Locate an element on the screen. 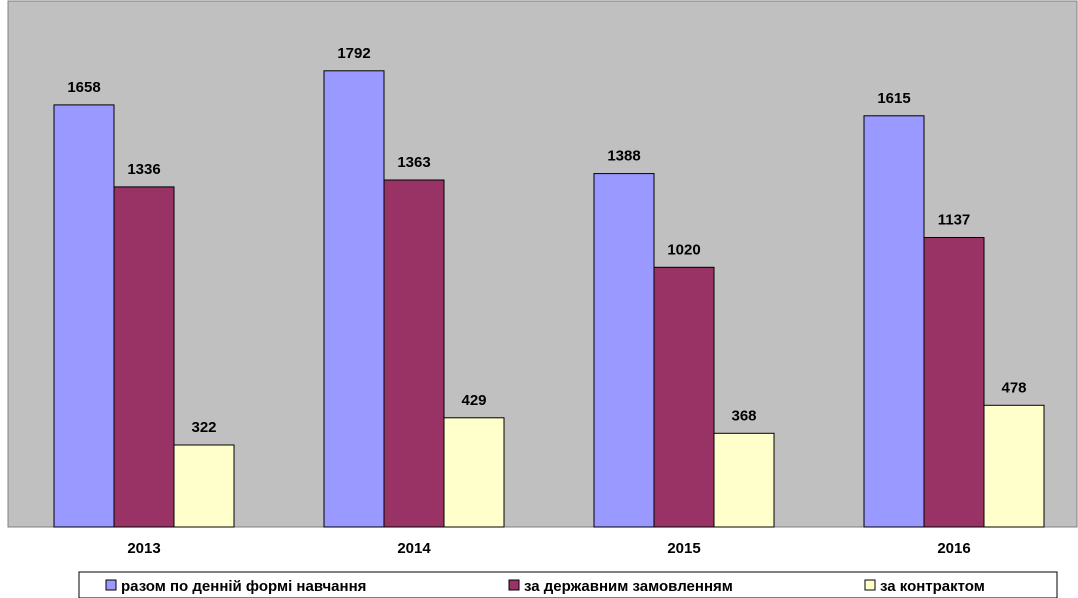 Image resolution: width=1078 pixels, height=598 pixels. value-label-2015-series-2: 1020 is located at coordinates (683, 249).